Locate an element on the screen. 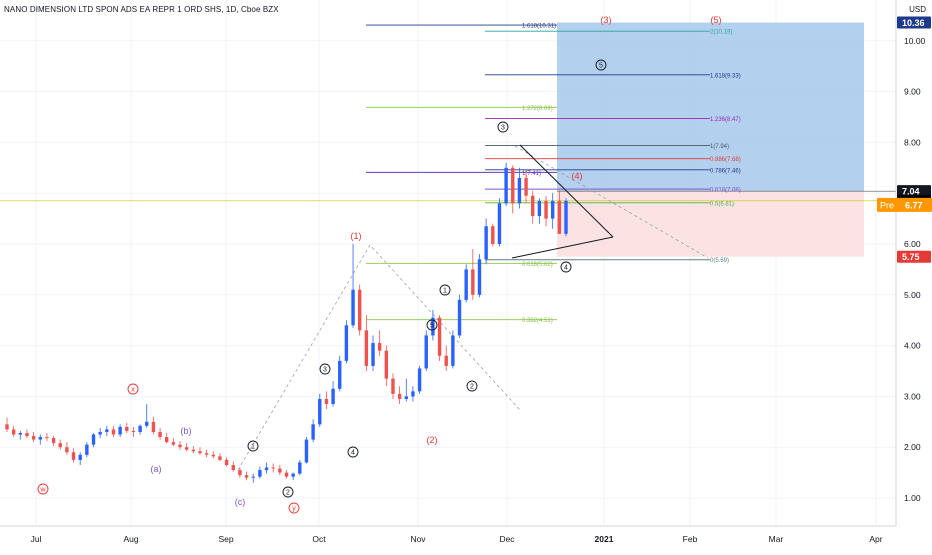  x-tick-label: Nov is located at coordinates (418, 539).